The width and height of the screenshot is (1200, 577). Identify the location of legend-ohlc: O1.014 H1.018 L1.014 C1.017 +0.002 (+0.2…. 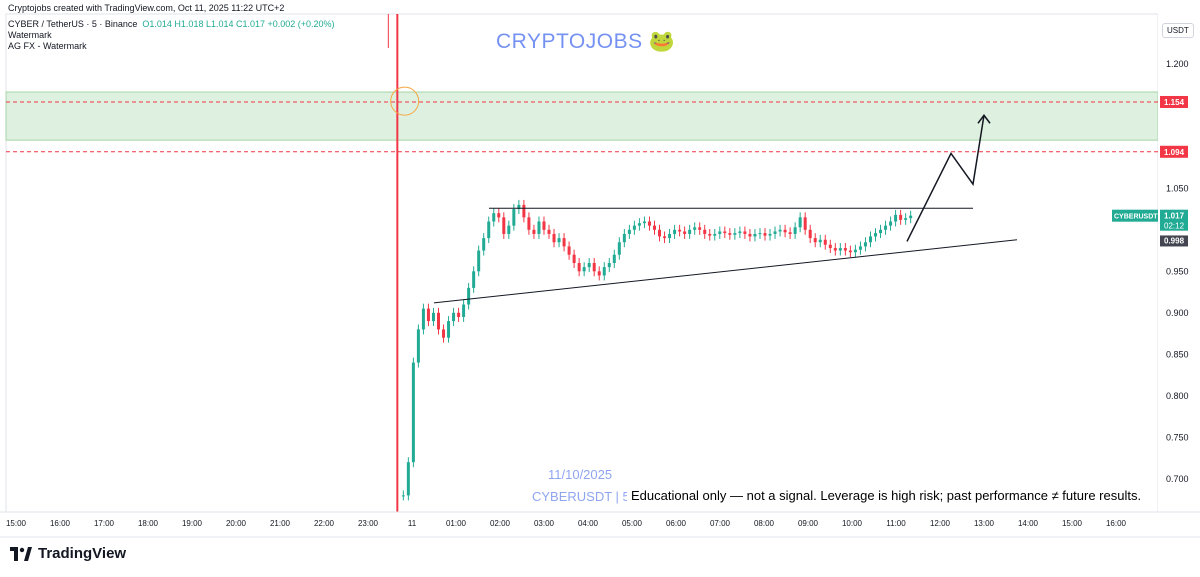
(238, 24).